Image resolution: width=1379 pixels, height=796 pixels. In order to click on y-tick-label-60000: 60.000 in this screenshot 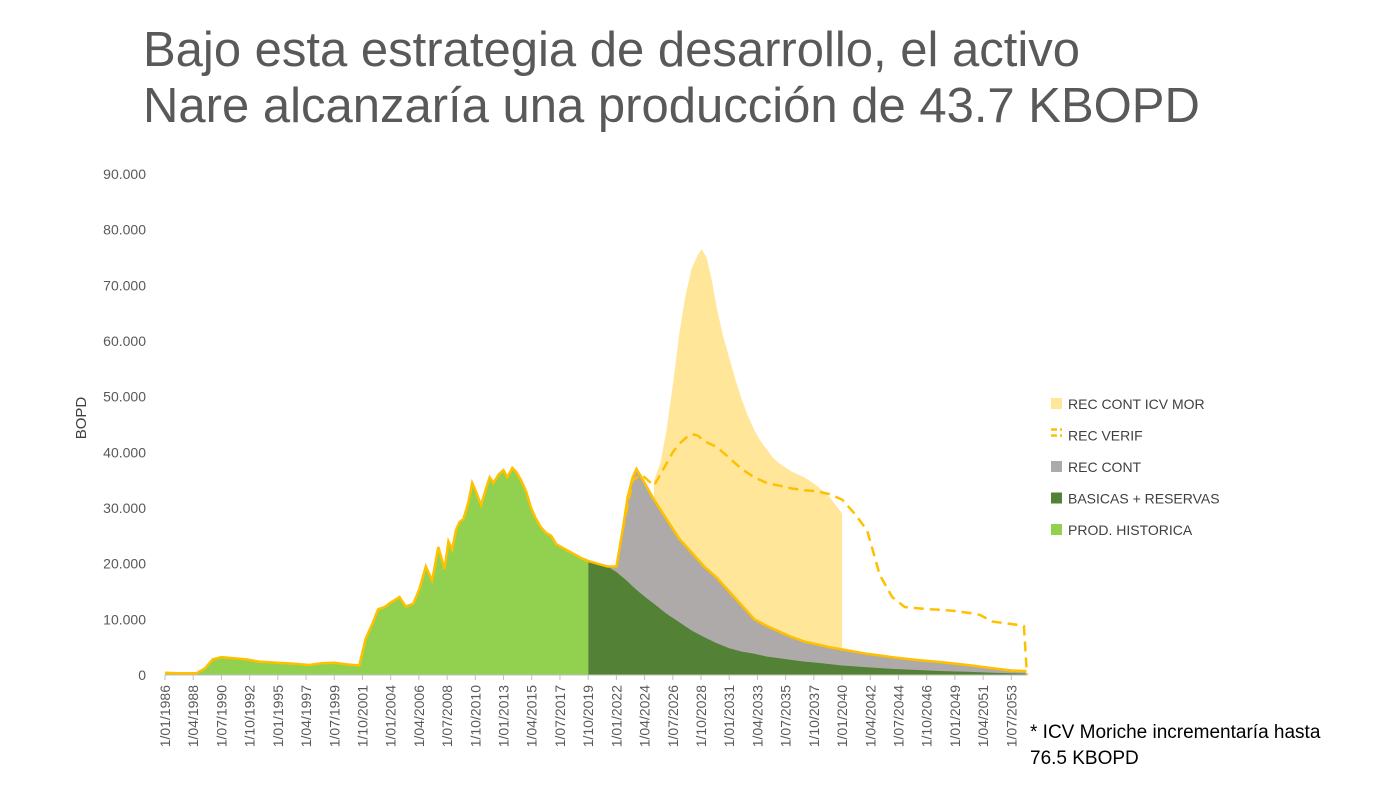, I will do `click(124, 341)`.